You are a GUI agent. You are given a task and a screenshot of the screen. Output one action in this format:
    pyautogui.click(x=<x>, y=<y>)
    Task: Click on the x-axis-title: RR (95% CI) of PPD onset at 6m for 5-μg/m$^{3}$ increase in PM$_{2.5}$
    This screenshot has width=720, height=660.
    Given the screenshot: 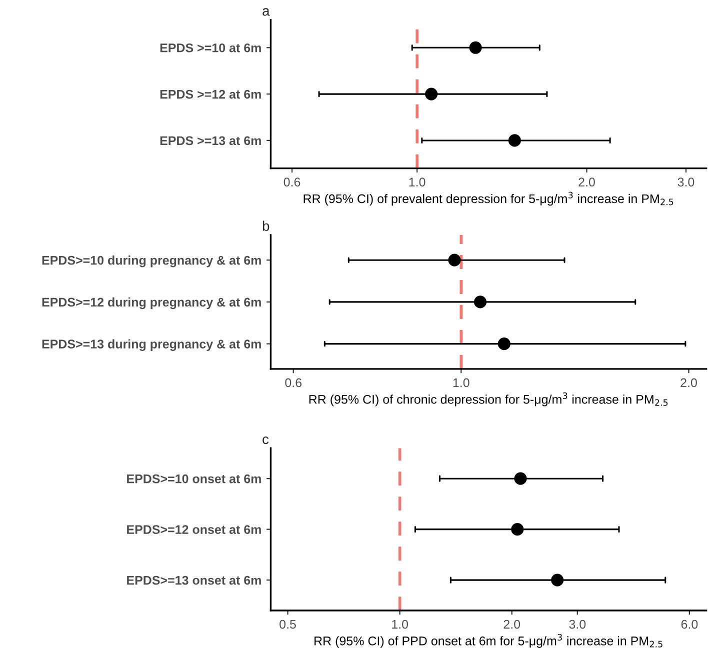 What is the action you would take?
    pyautogui.click(x=488, y=641)
    